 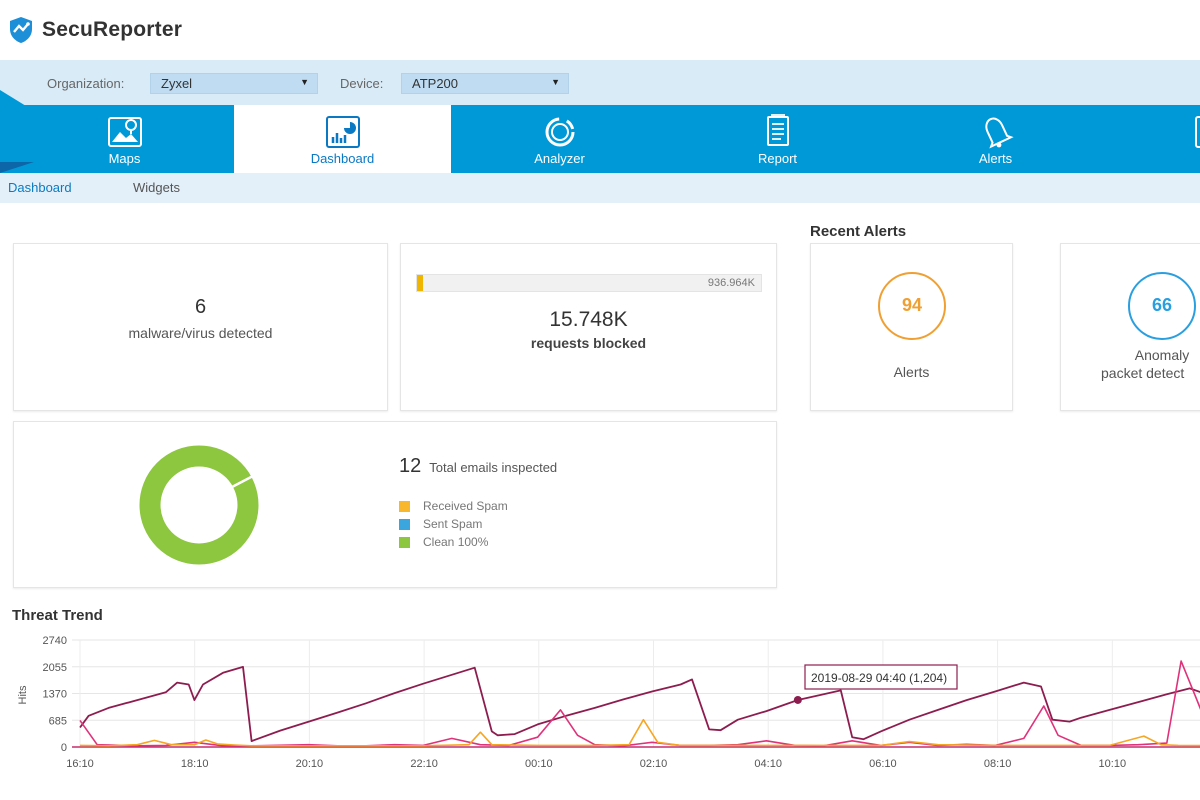 I want to click on alerts-label: Alerts, so click(x=911, y=372).